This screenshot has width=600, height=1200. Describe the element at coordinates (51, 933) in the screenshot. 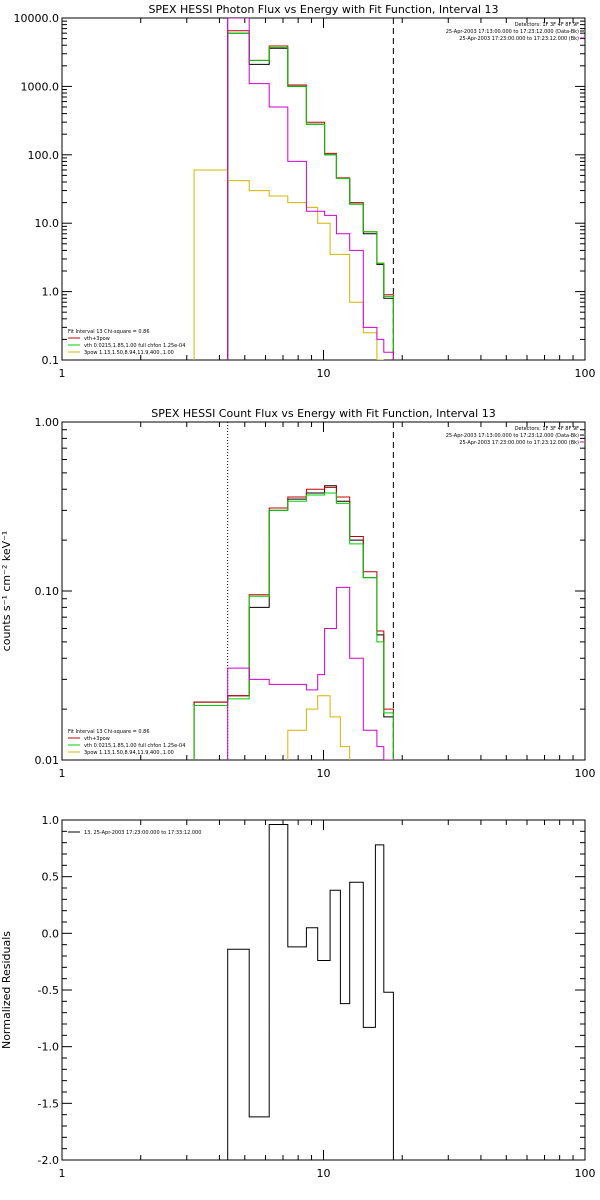

I see `y-tick-label: 0.0` at that location.